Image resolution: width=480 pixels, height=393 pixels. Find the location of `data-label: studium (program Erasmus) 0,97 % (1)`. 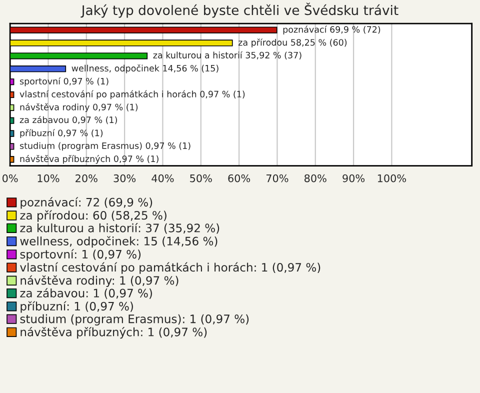

data-label: studium (program Erasmus) 0,97 % (1) is located at coordinates (105, 146).